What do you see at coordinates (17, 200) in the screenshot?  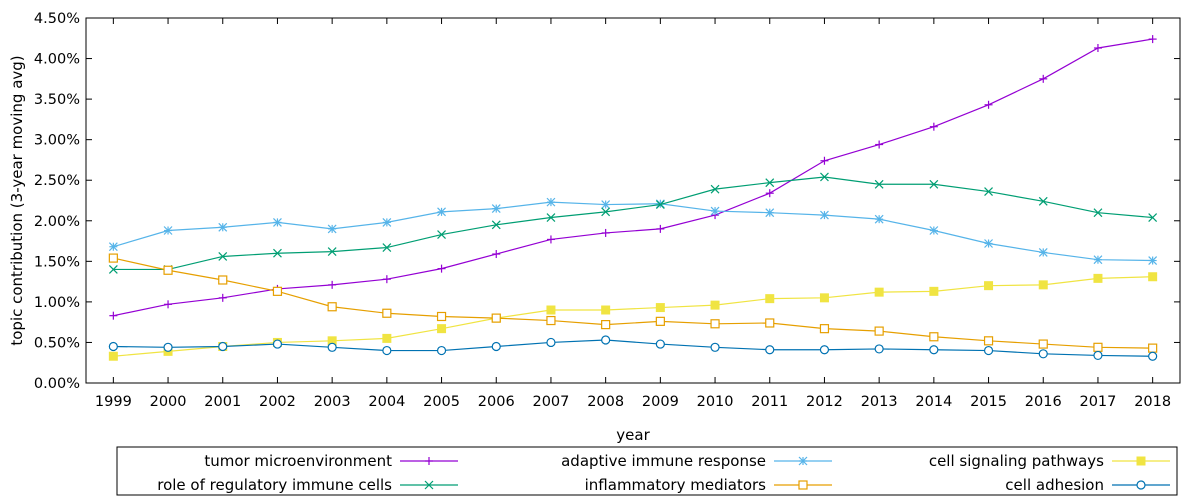 I see `y-axis-label: topic contribution (3-year moving avg)` at bounding box center [17, 200].